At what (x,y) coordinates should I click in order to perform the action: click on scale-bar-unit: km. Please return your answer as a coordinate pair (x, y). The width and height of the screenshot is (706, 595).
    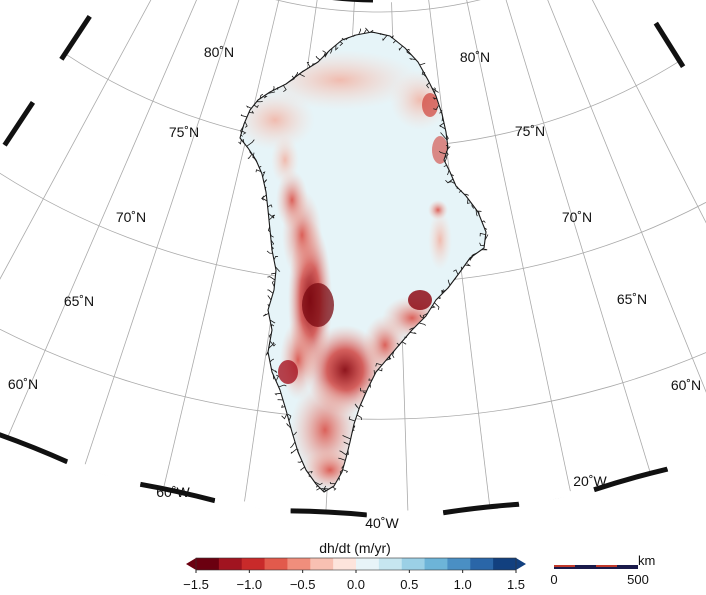
    Looking at the image, I should click on (646, 560).